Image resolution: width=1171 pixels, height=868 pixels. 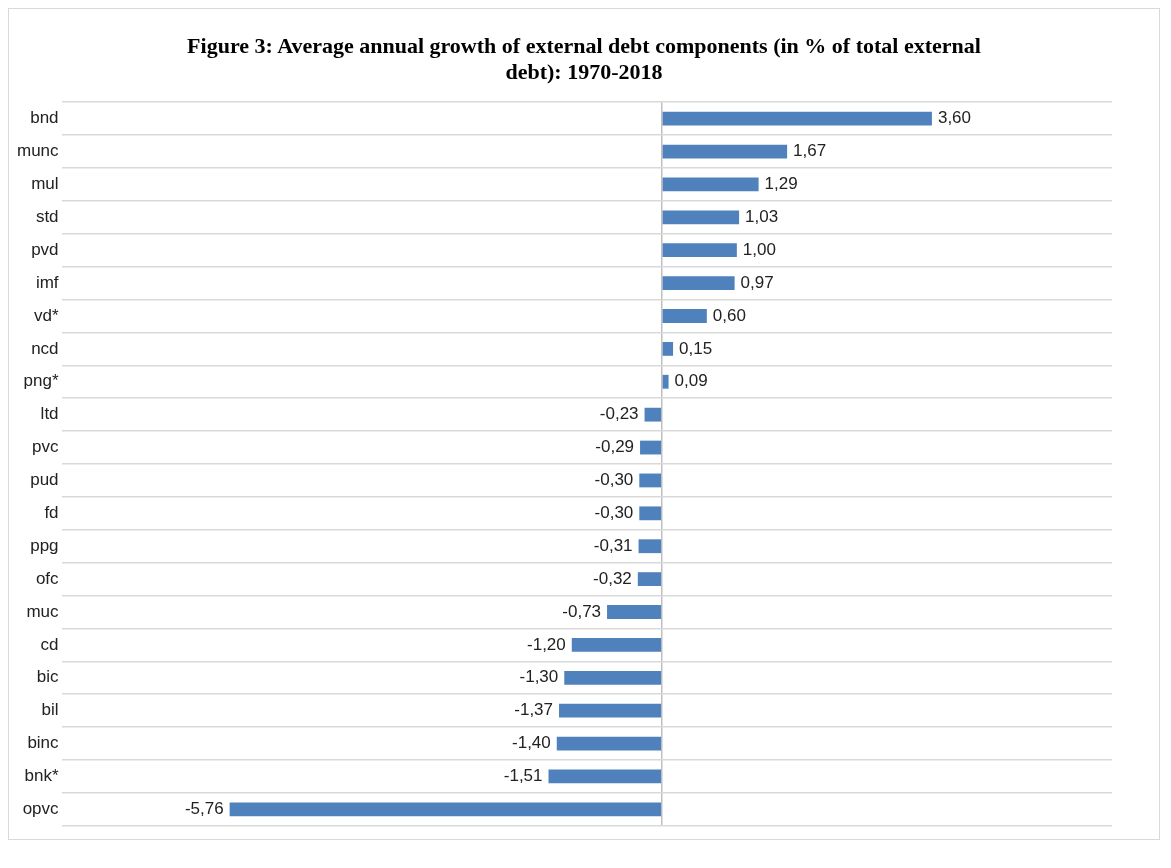 I want to click on y-tick-label: muc, so click(x=43, y=611).